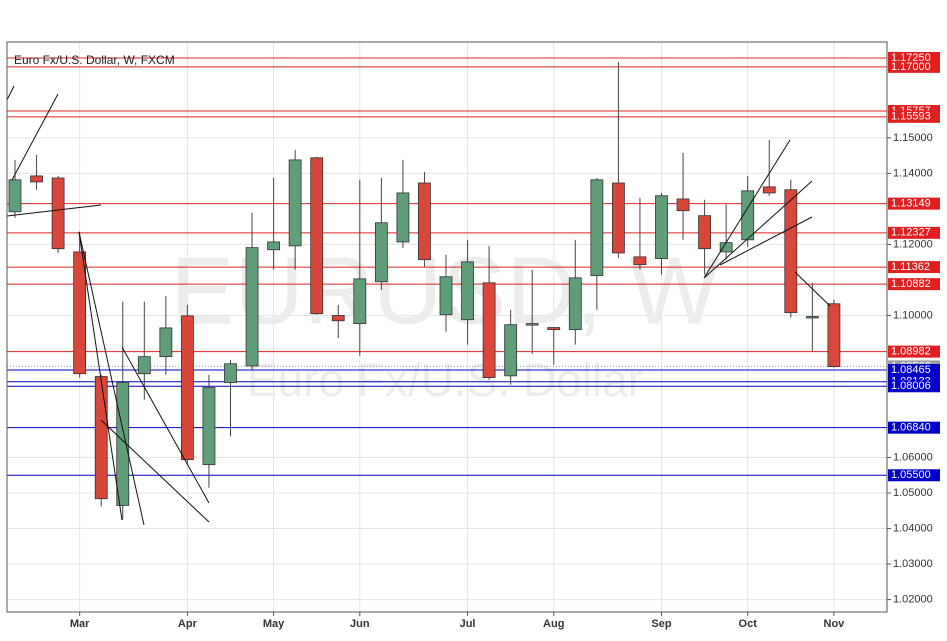  Describe the element at coordinates (835, 624) in the screenshot. I see `x-tick-label: Nov` at that location.